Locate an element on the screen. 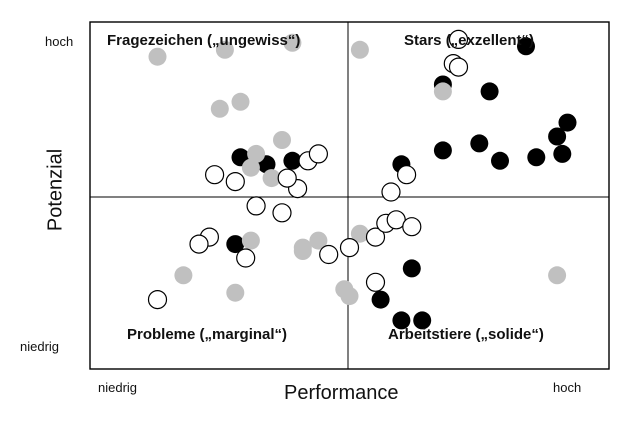 Image resolution: width=641 pixels, height=426 pixels. quadrant-label-bottom-left: Probleme („marginal“) is located at coordinates (207, 334).